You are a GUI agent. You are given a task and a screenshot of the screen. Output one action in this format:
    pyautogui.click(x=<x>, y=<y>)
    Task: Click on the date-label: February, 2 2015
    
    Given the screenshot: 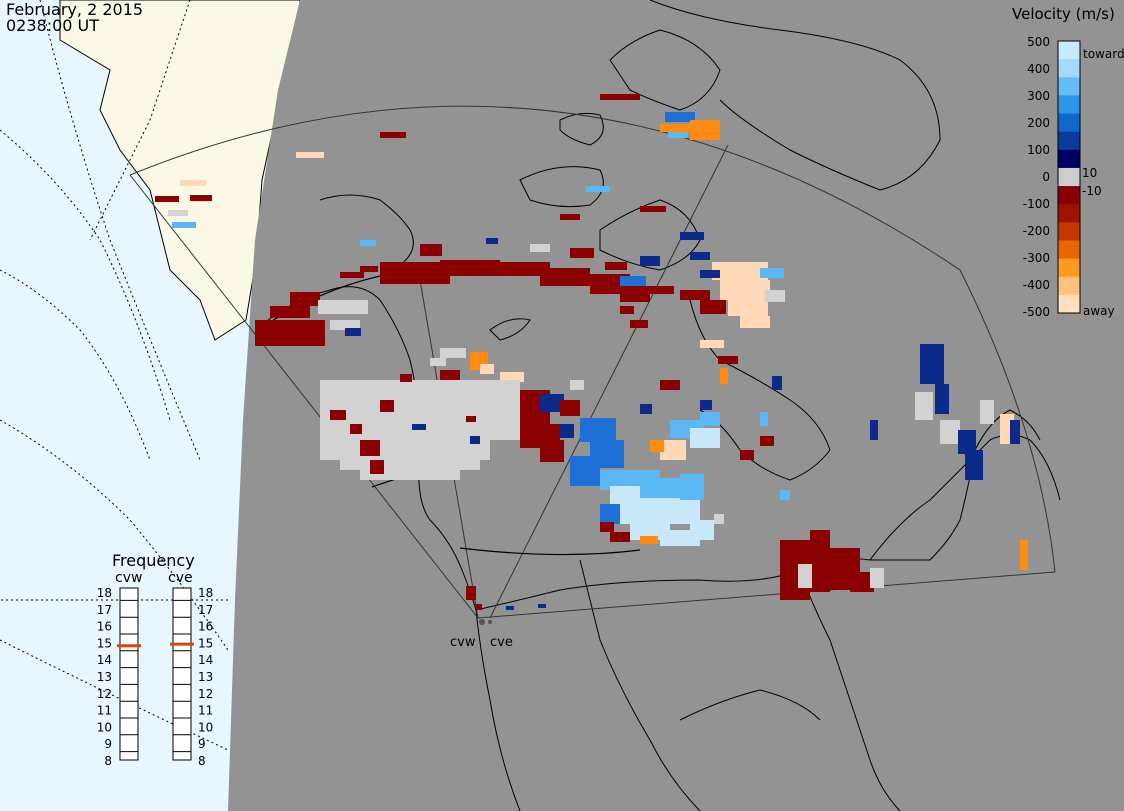 What is the action you would take?
    pyautogui.click(x=75, y=9)
    